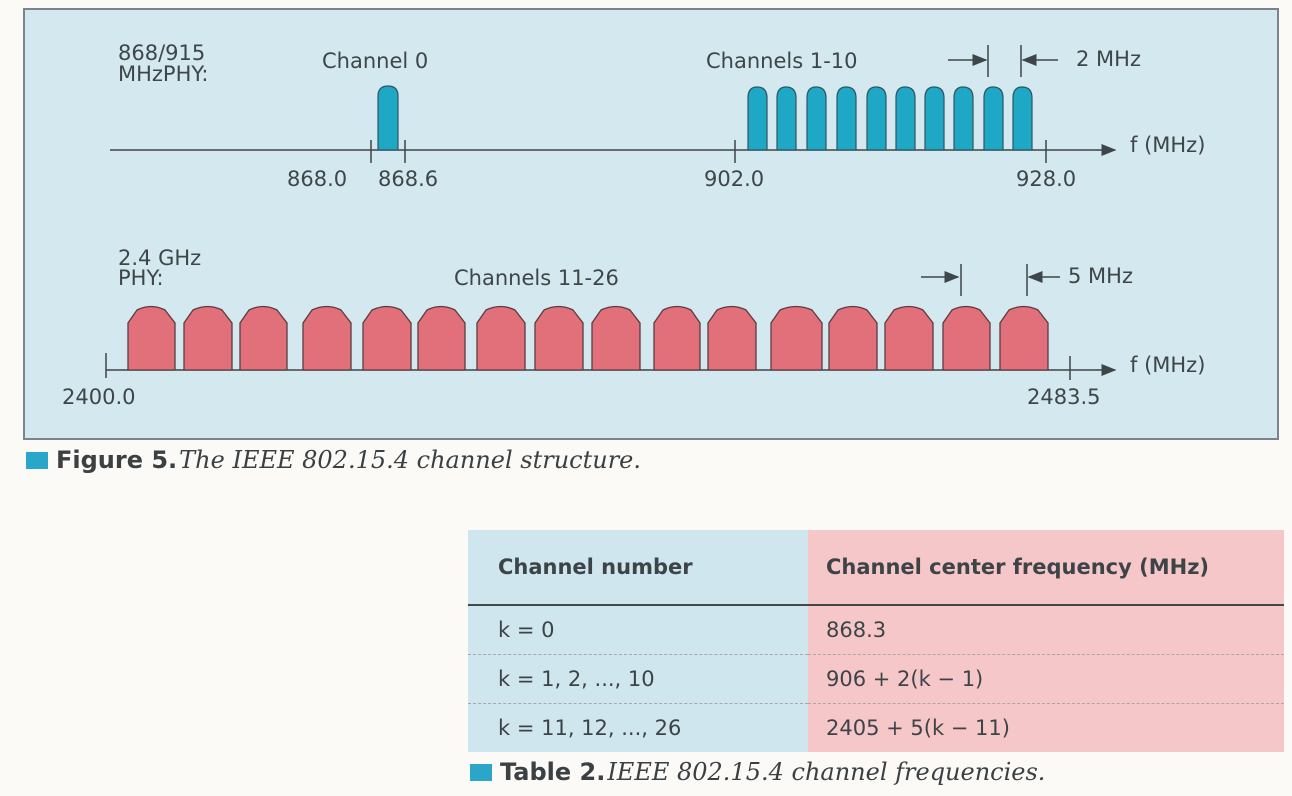 The width and height of the screenshot is (1292, 796). I want to click on bottom-ticks, so click(588, 366).